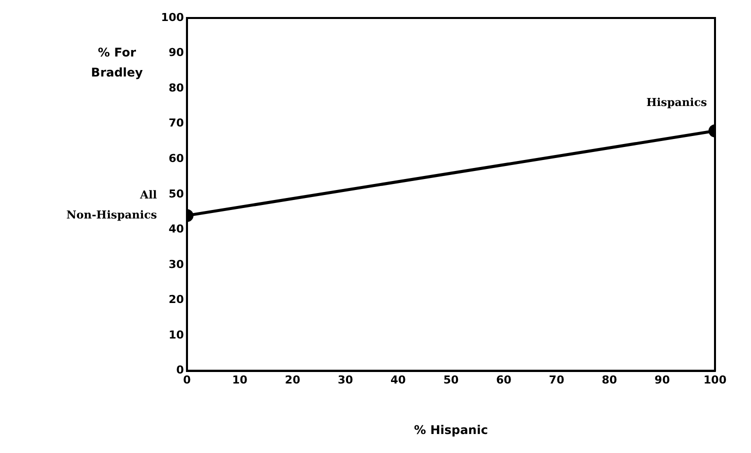 The height and width of the screenshot is (453, 751). What do you see at coordinates (556, 379) in the screenshot?
I see `x-tick-label: 70` at bounding box center [556, 379].